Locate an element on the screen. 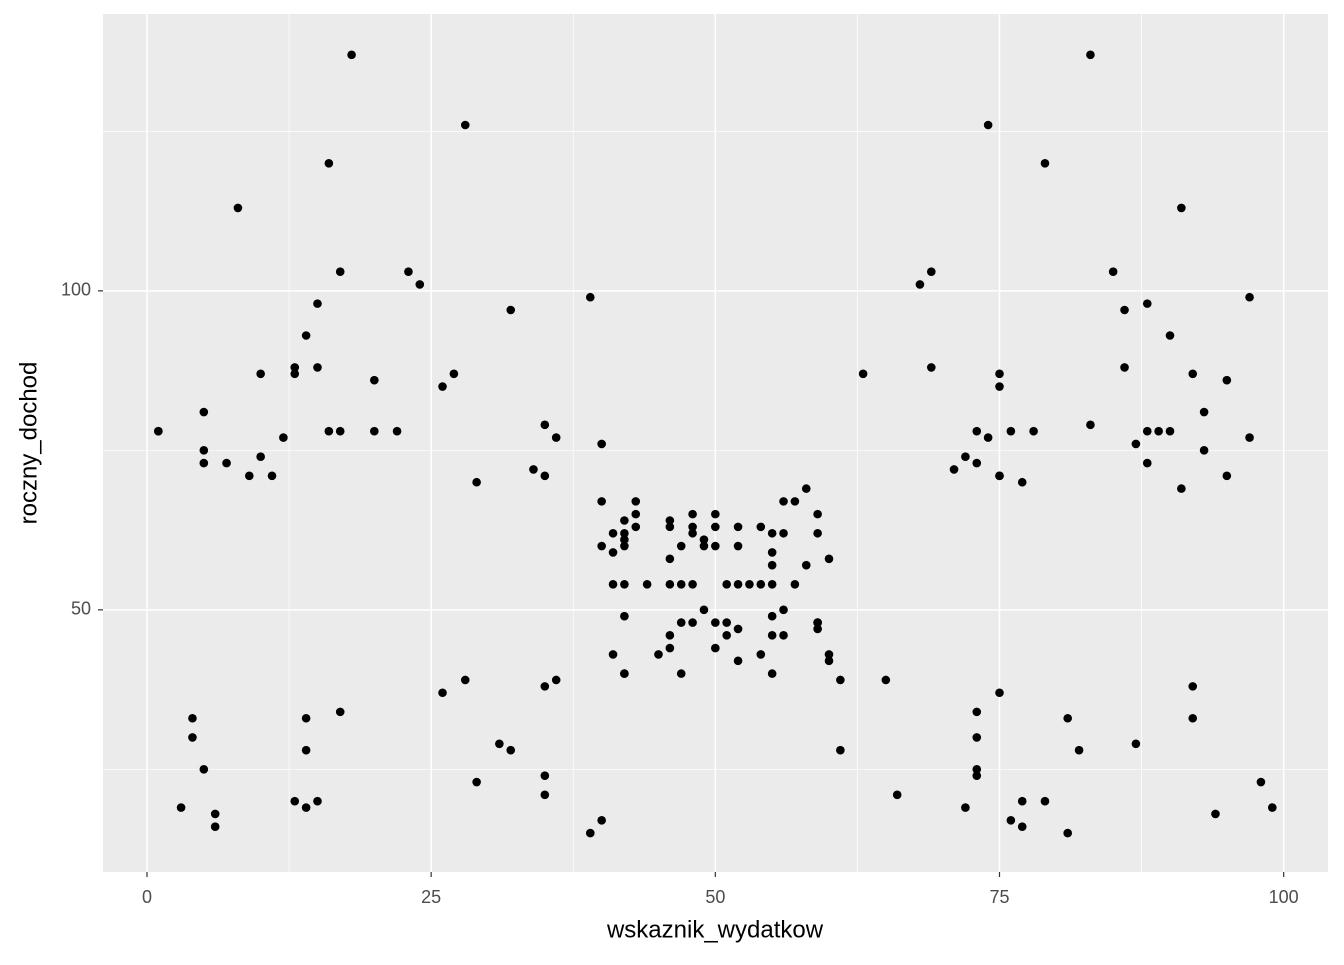 The image size is (1344, 965). x-tick-label: 75 is located at coordinates (999, 897).